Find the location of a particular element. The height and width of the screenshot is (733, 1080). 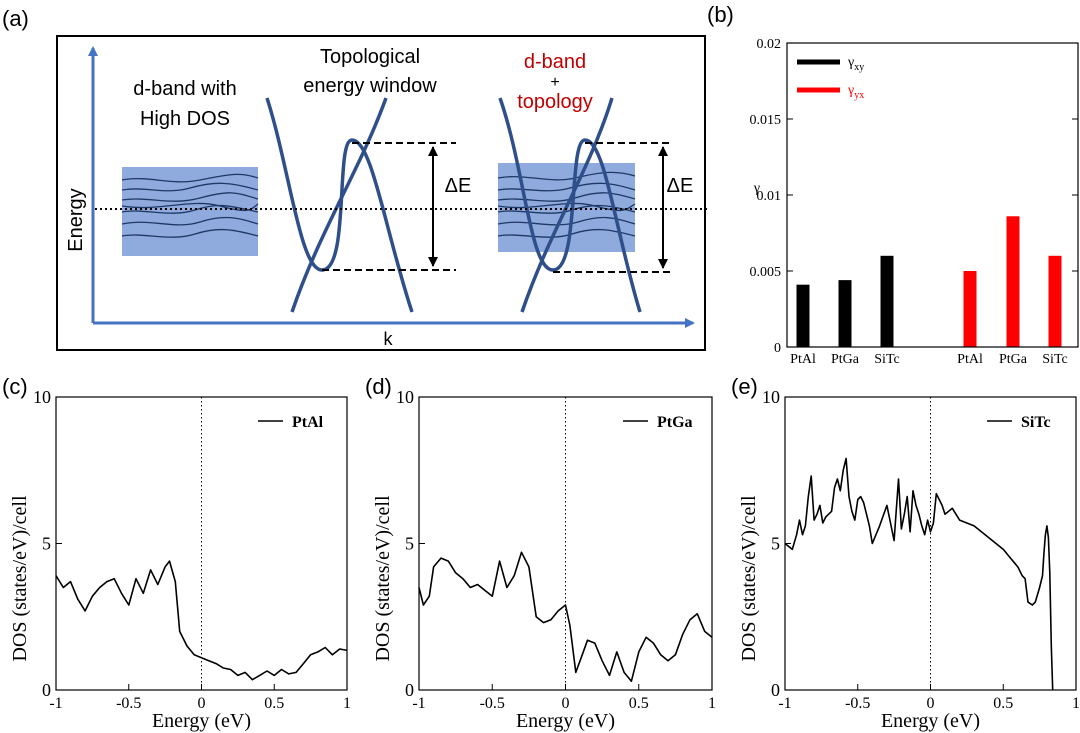

combo-label-line1: d-band is located at coordinates (555, 62).